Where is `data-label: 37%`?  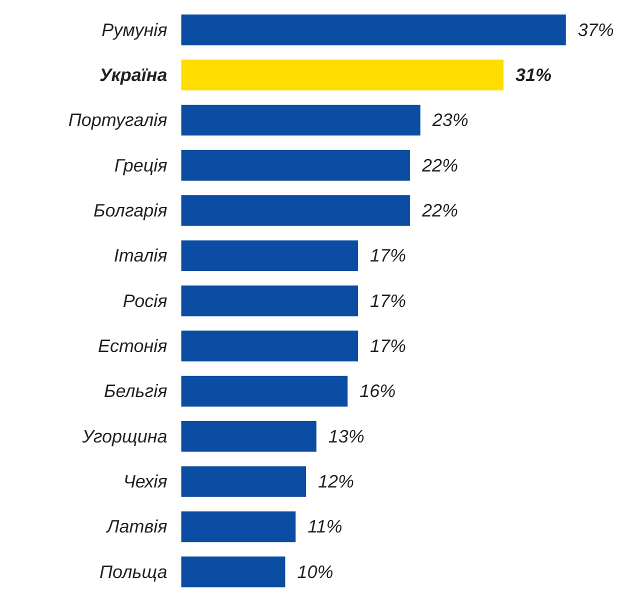 data-label: 37% is located at coordinates (596, 30).